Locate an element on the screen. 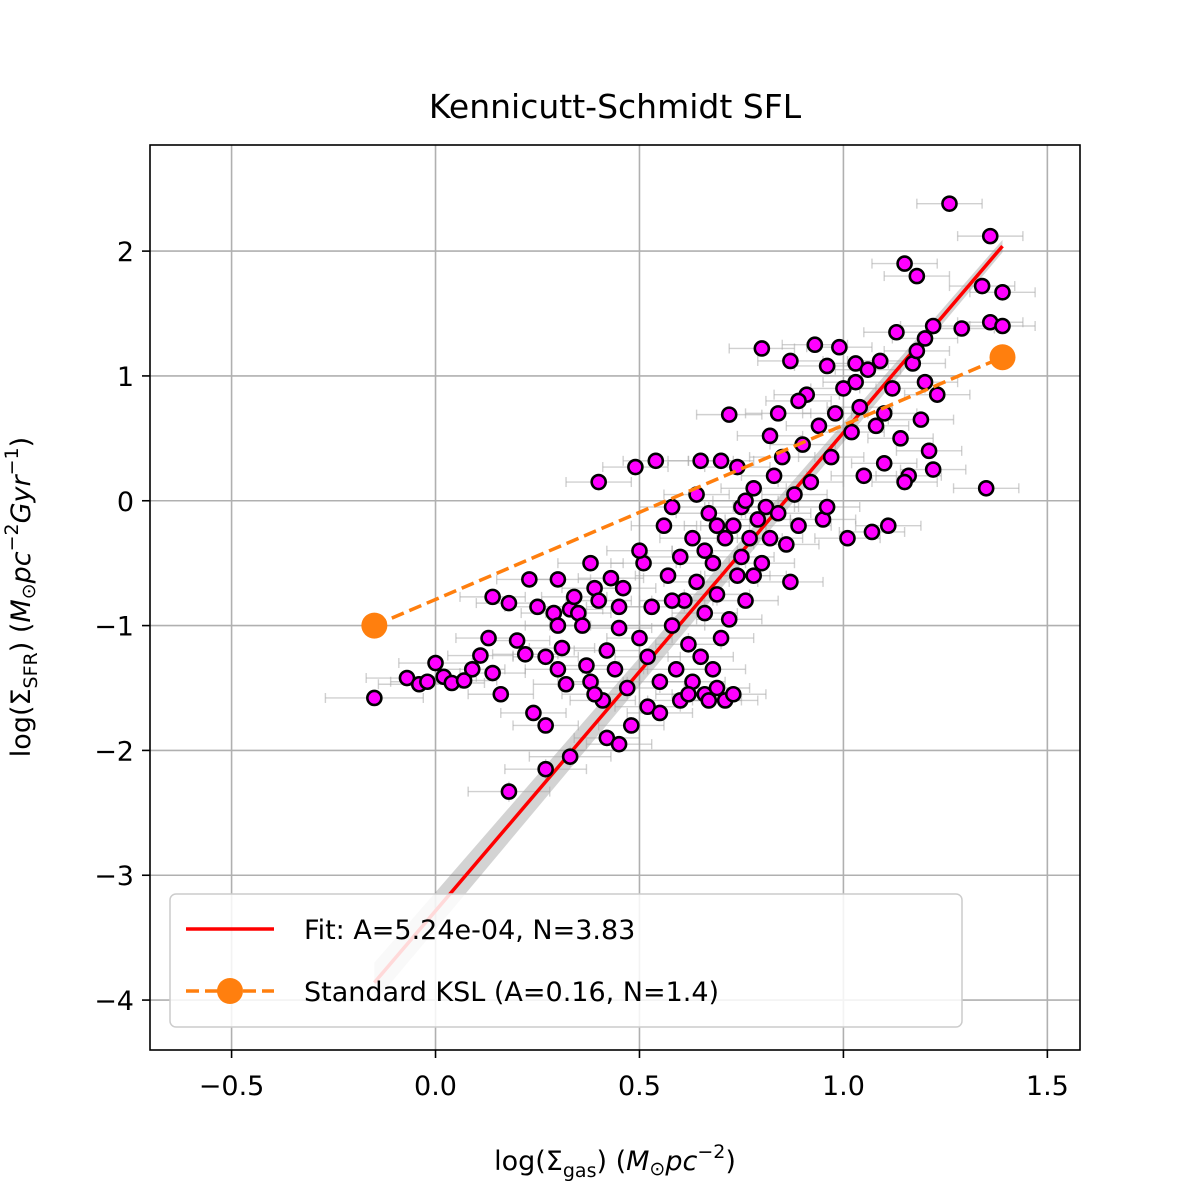 This screenshot has width=1200, height=1200. y-tick-label: −2 is located at coordinates (114, 751).